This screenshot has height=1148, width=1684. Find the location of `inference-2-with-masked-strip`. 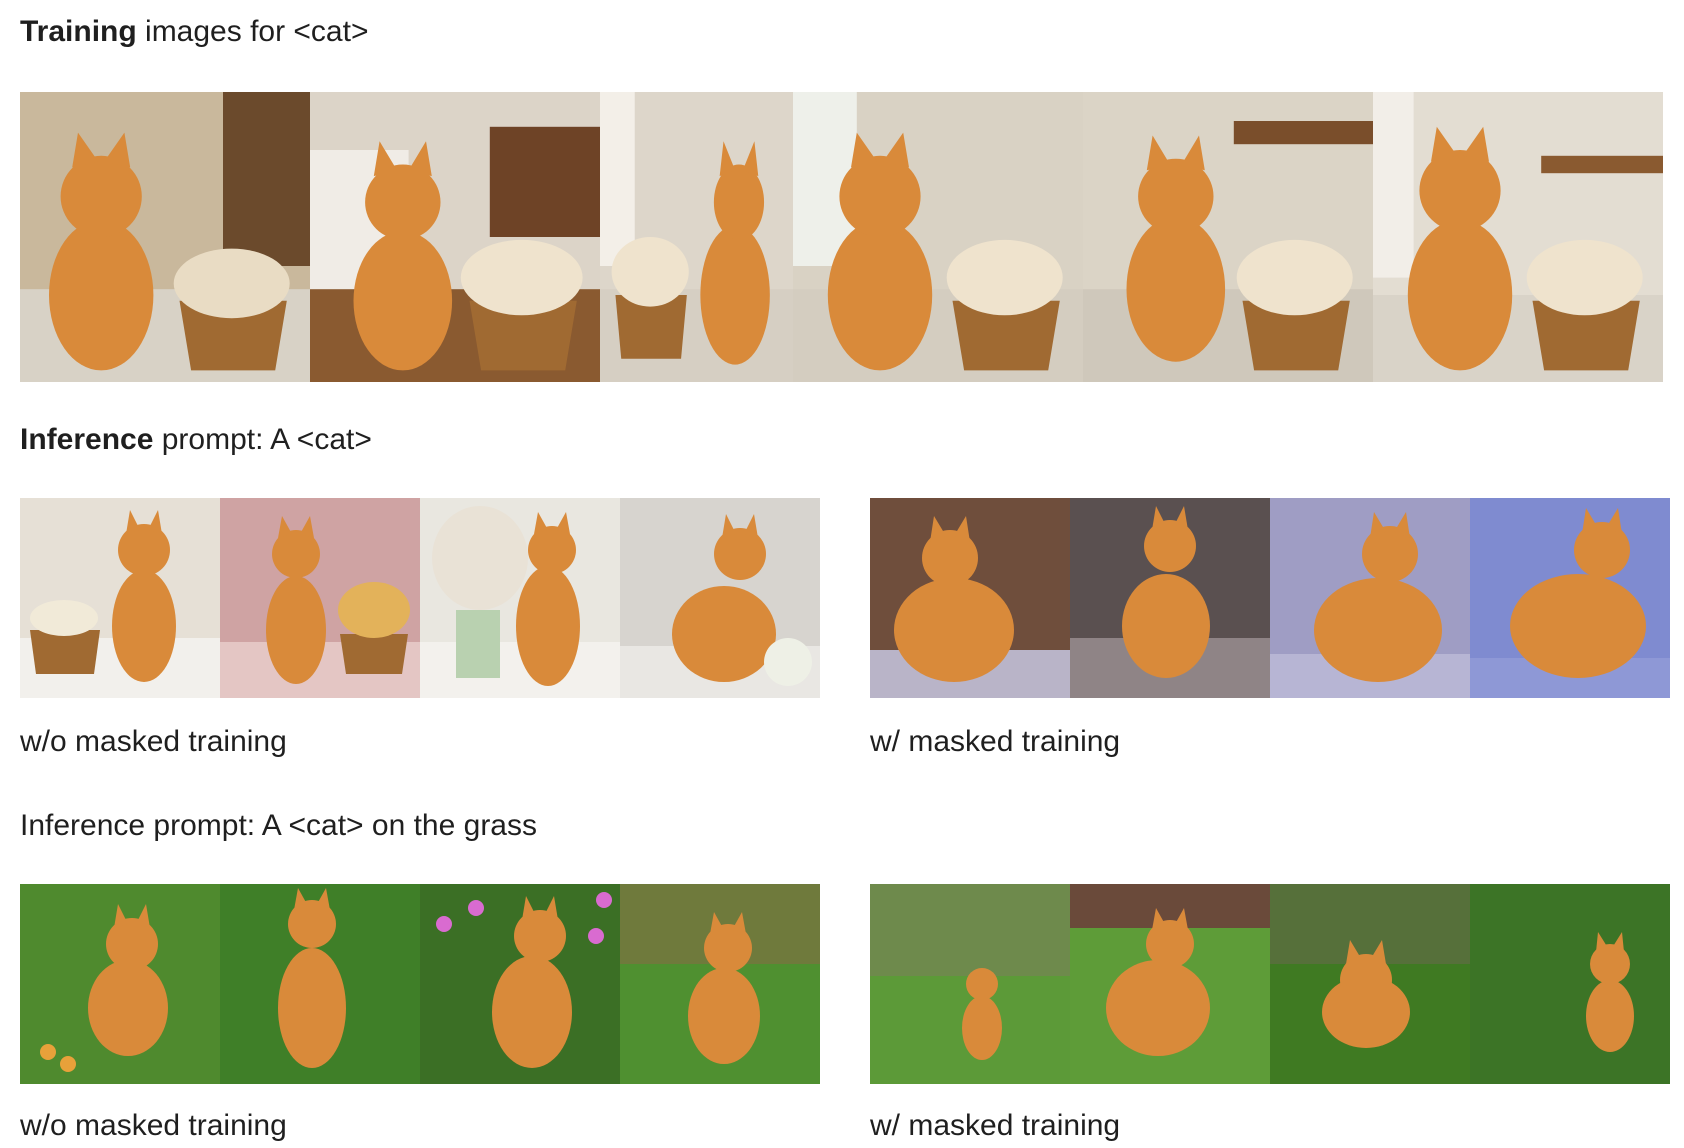

inference-2-with-masked-strip is located at coordinates (1270, 984).